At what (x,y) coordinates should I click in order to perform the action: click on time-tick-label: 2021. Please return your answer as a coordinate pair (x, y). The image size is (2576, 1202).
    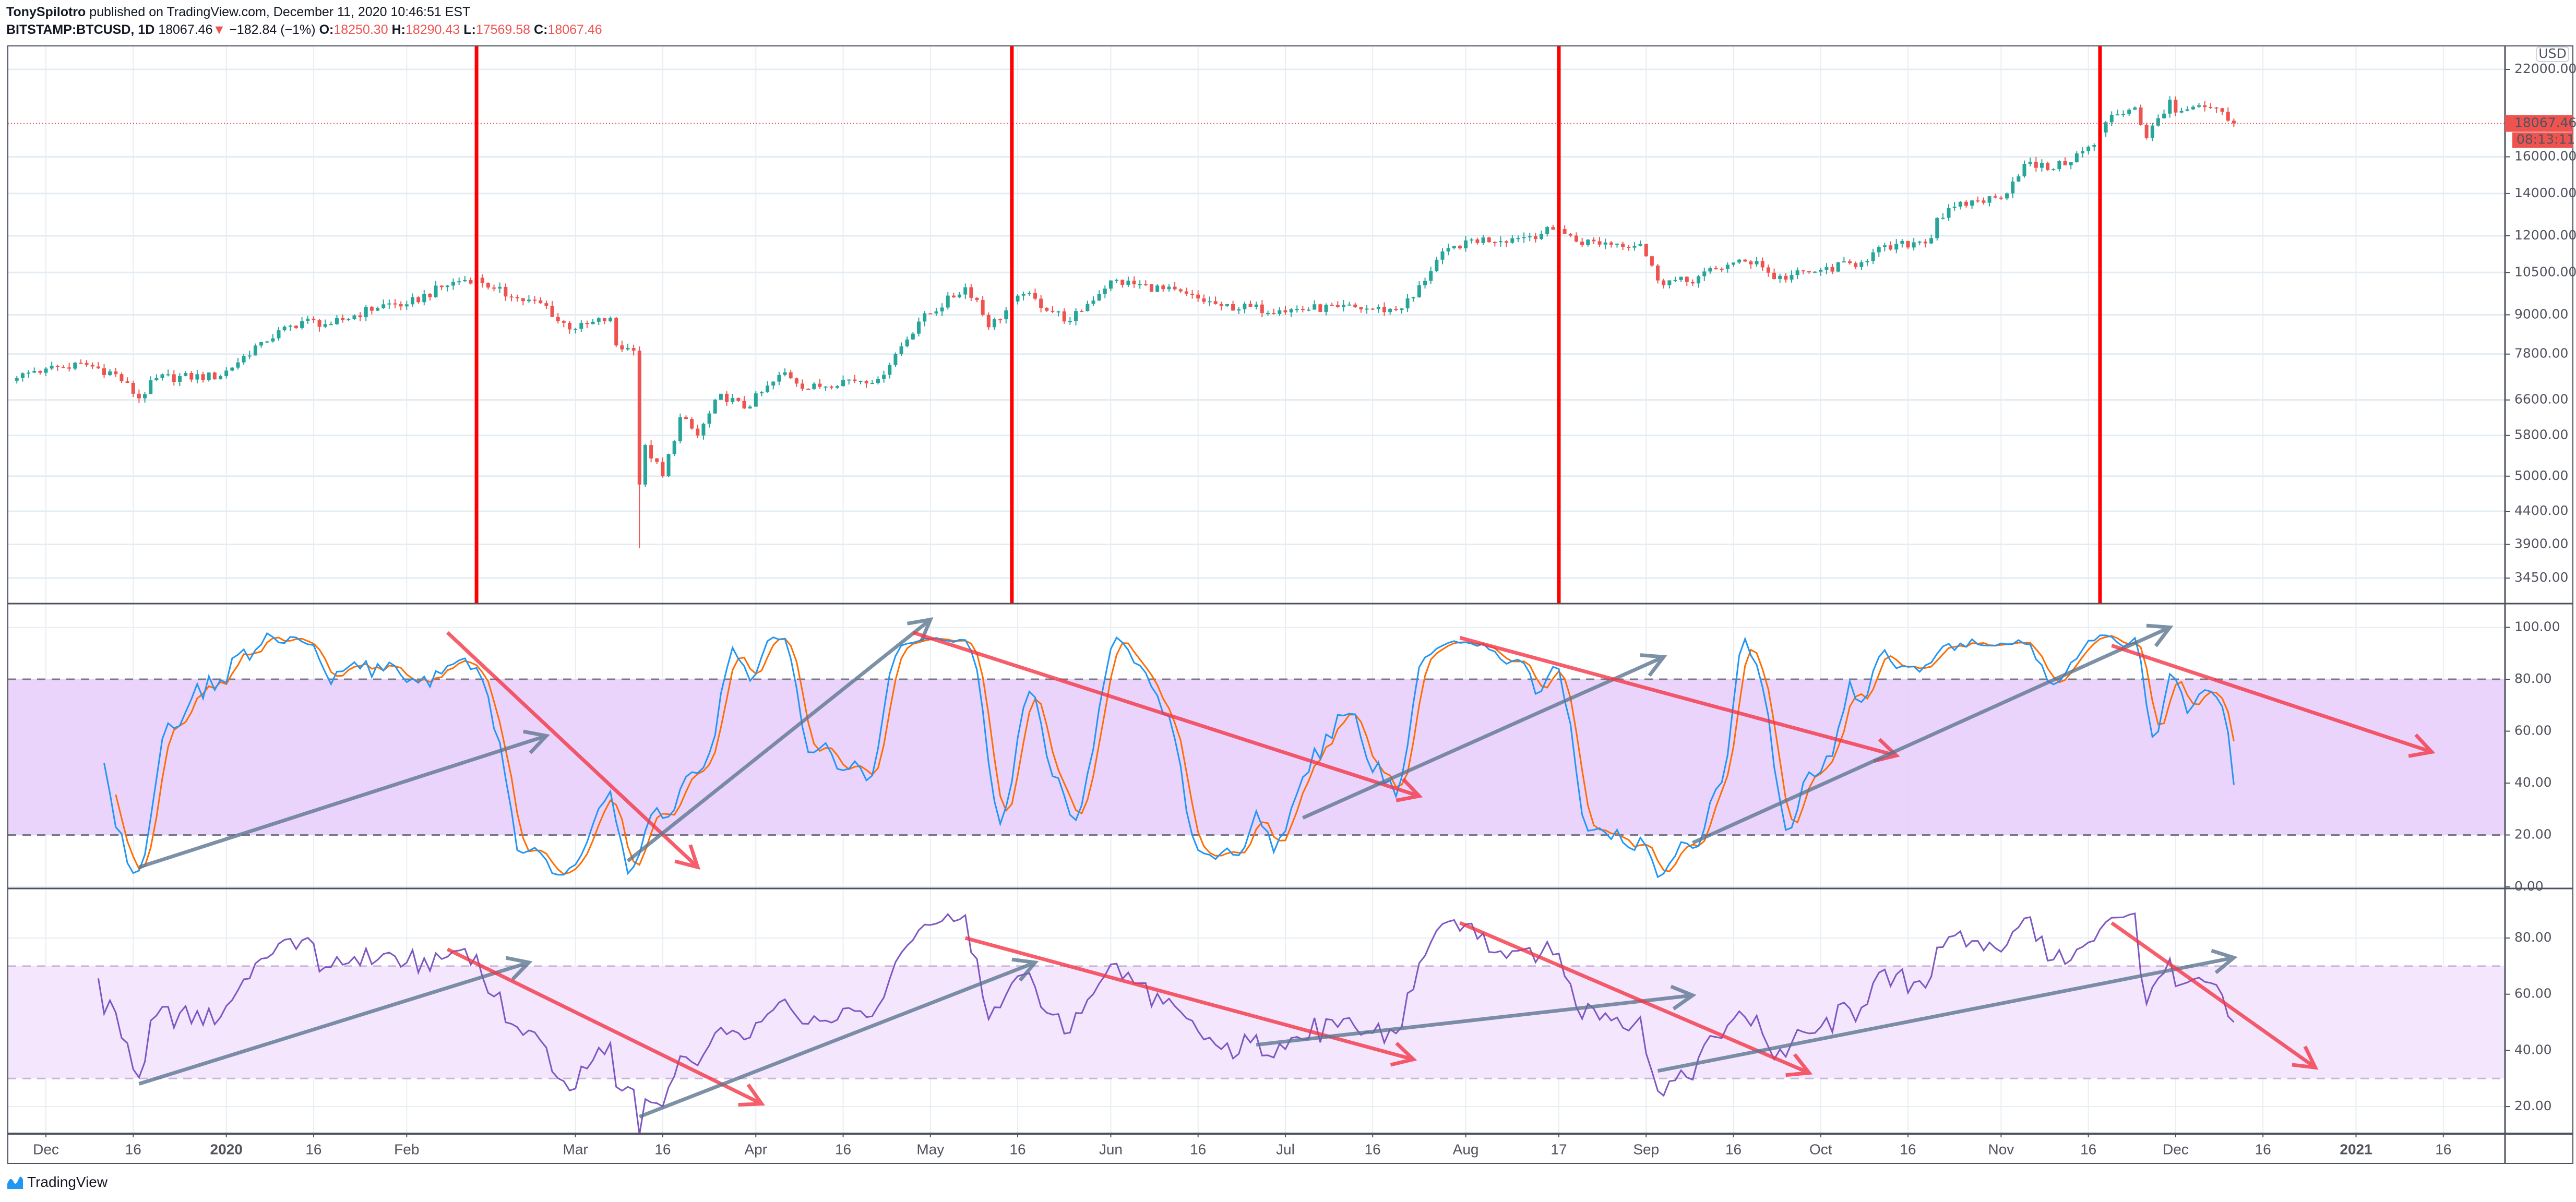
    Looking at the image, I should click on (2356, 1149).